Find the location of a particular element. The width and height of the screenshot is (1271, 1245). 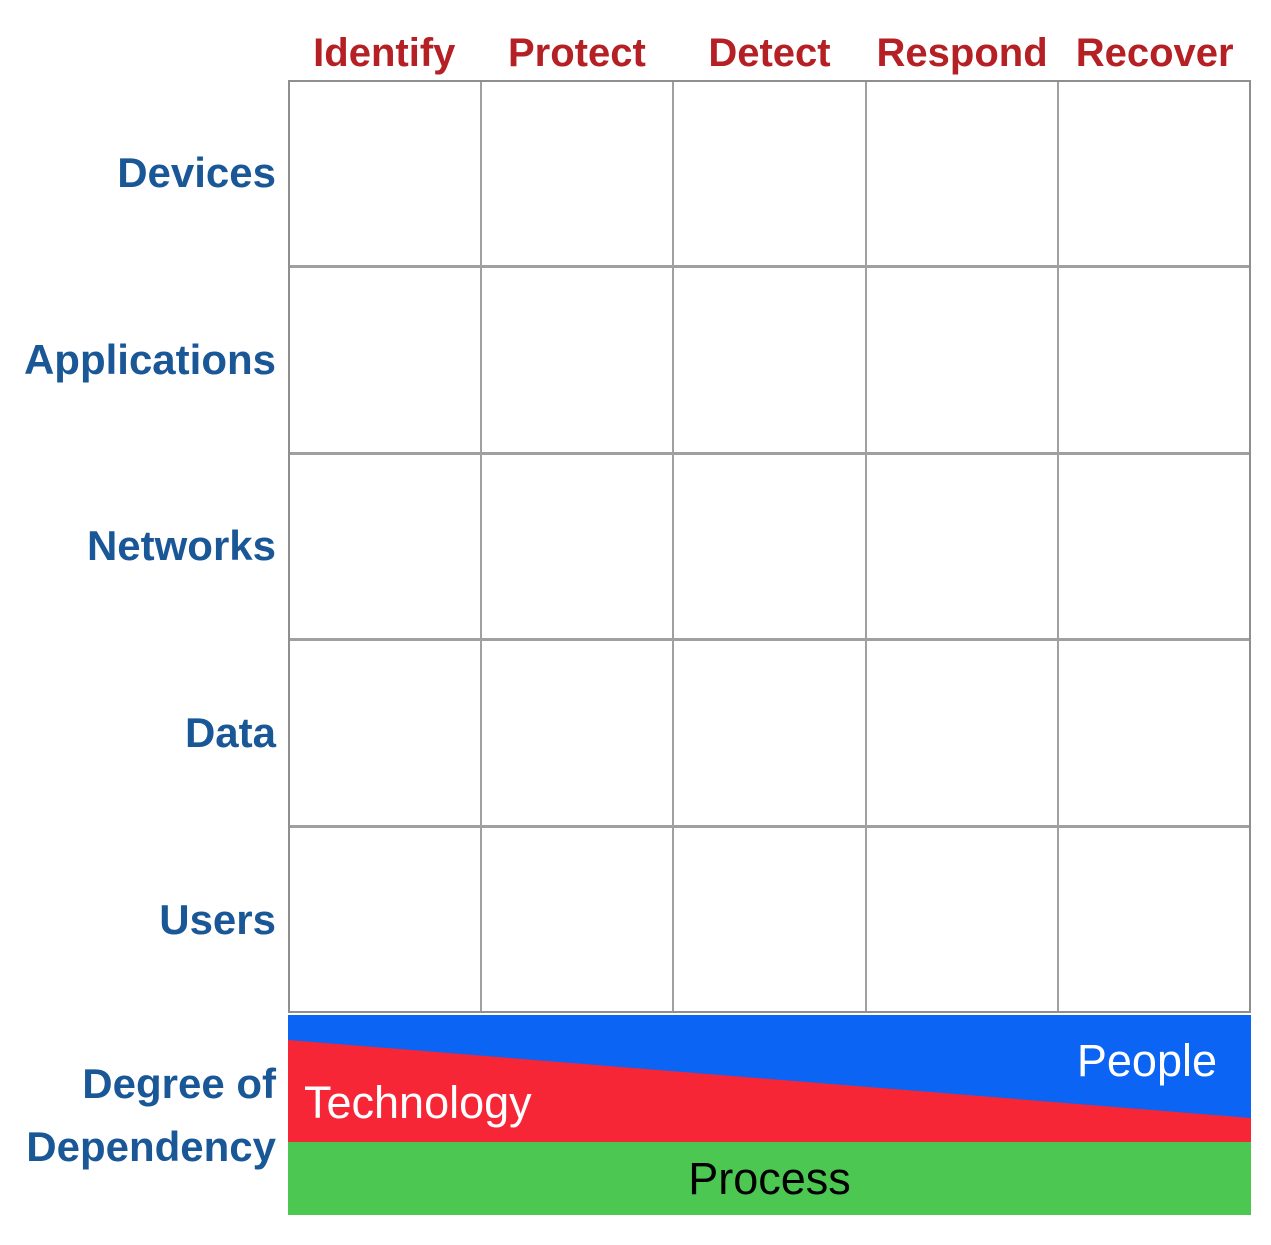

process-band: Process is located at coordinates (769, 1178).